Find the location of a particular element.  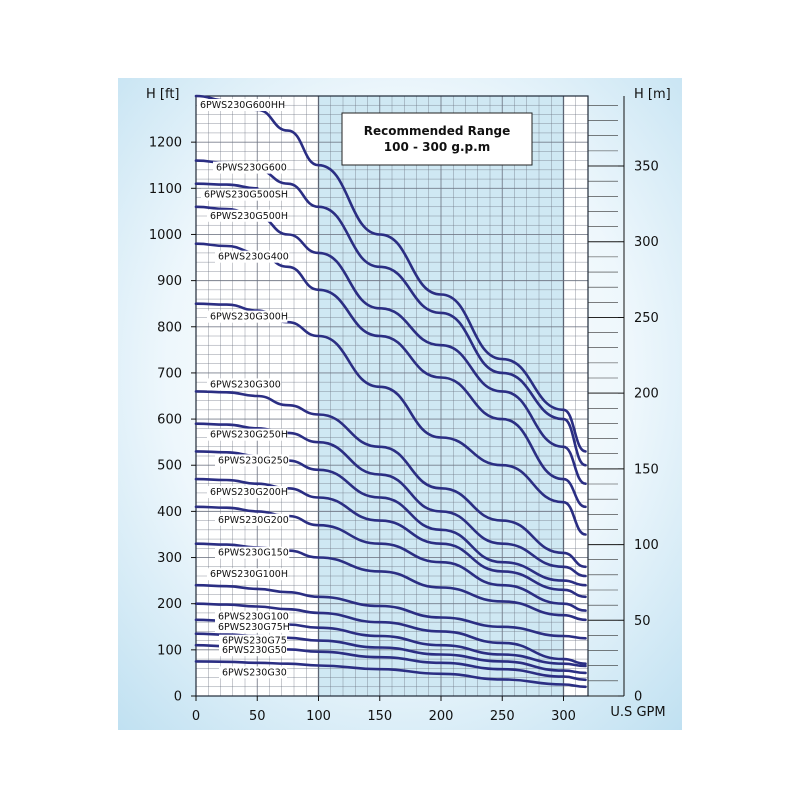

curve-6pws230g200h is located at coordinates (390, 538).